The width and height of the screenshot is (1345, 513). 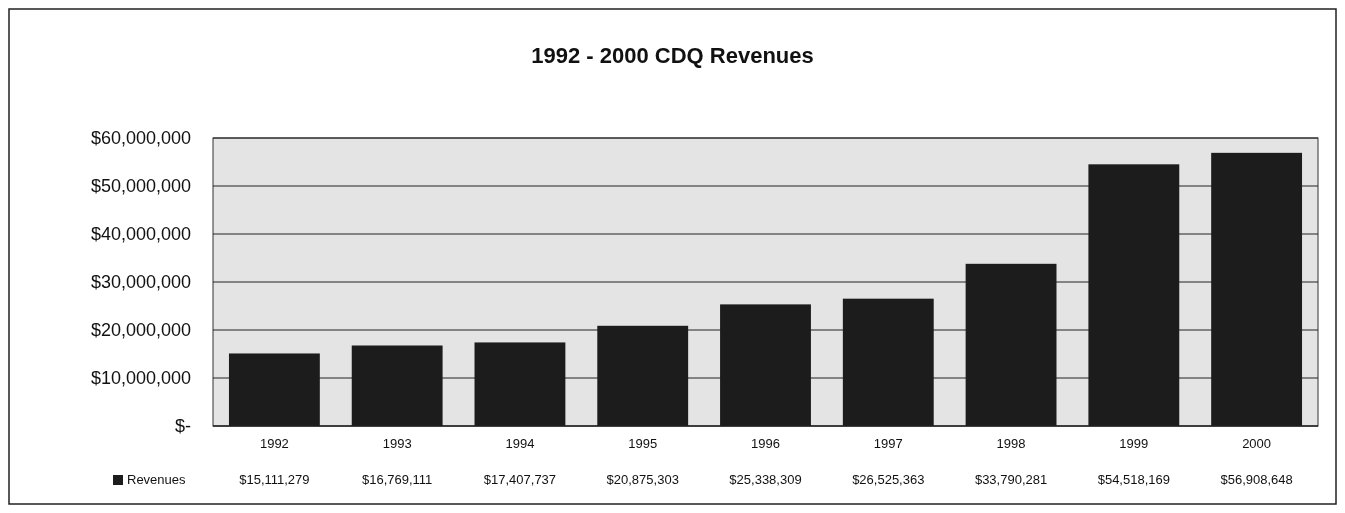 What do you see at coordinates (397, 479) in the screenshot?
I see `data-label: $16,769,111` at bounding box center [397, 479].